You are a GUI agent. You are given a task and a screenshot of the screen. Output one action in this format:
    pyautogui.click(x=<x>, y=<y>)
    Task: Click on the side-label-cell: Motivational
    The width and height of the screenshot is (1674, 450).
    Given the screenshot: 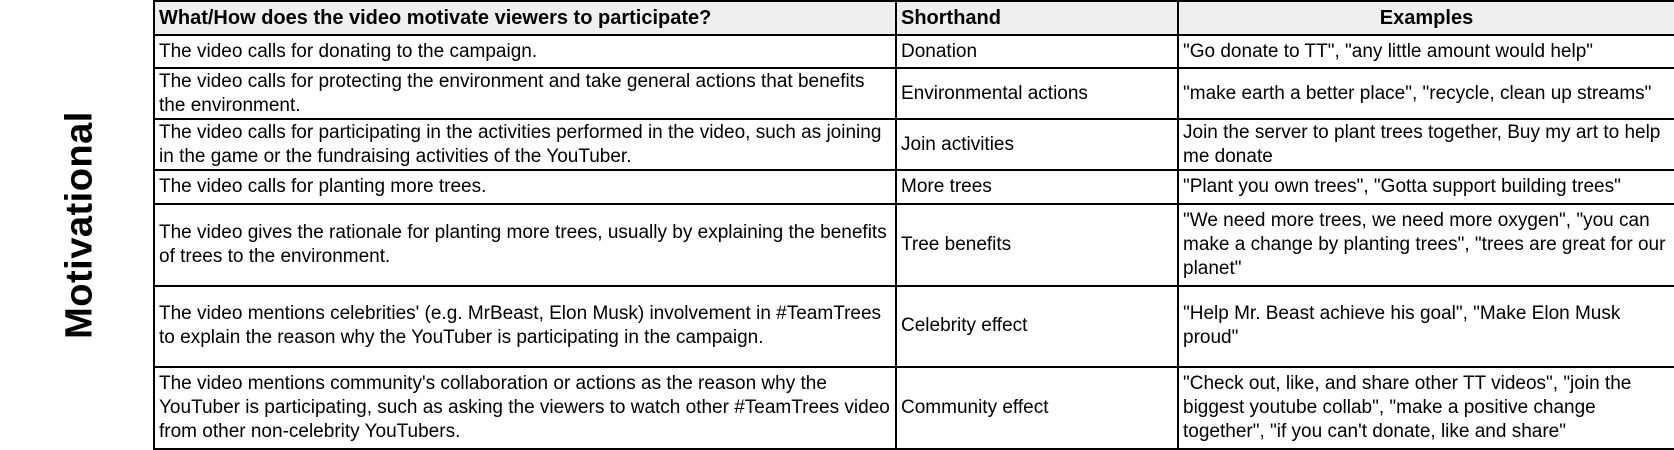 What is the action you would take?
    pyautogui.click(x=77, y=225)
    